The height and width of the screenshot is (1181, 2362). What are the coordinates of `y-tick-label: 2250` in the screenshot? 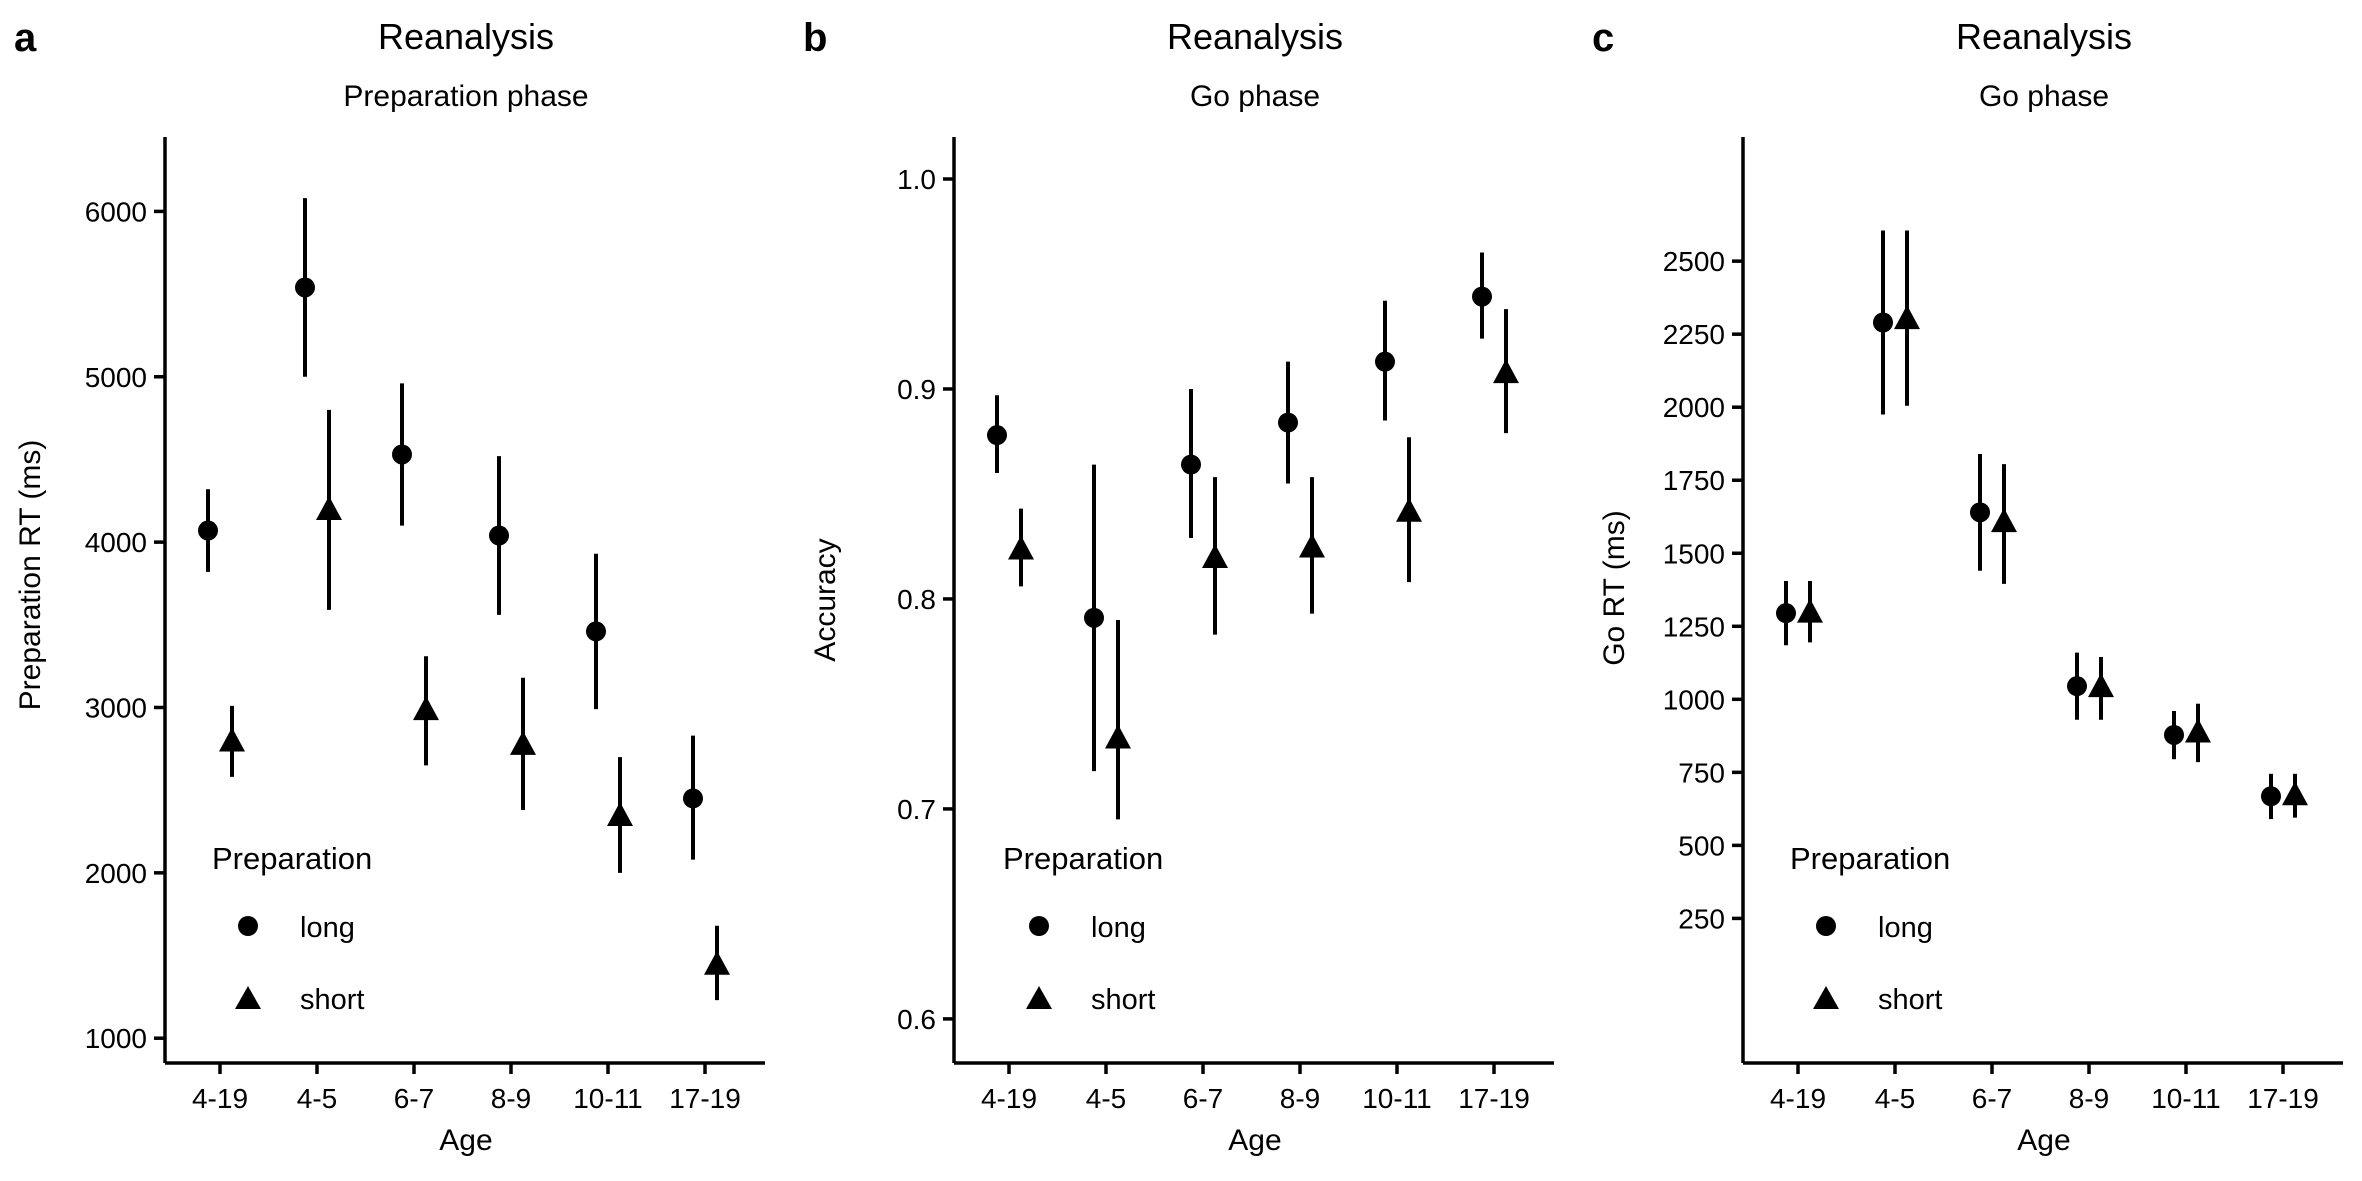 It's located at (1694, 334).